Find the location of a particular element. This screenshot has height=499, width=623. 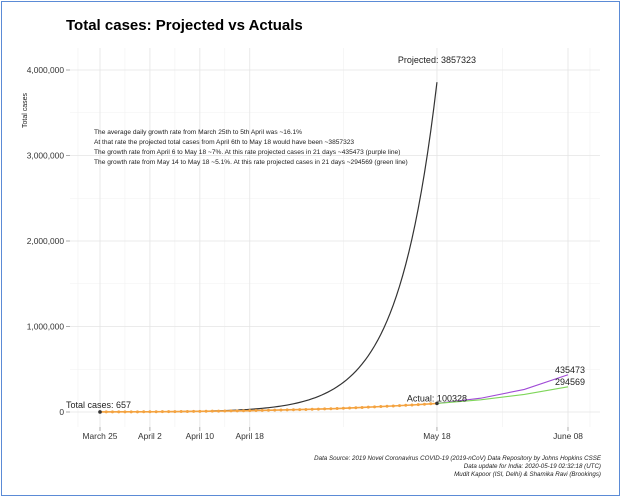

x-tick-label: April 2 is located at coordinates (150, 436).